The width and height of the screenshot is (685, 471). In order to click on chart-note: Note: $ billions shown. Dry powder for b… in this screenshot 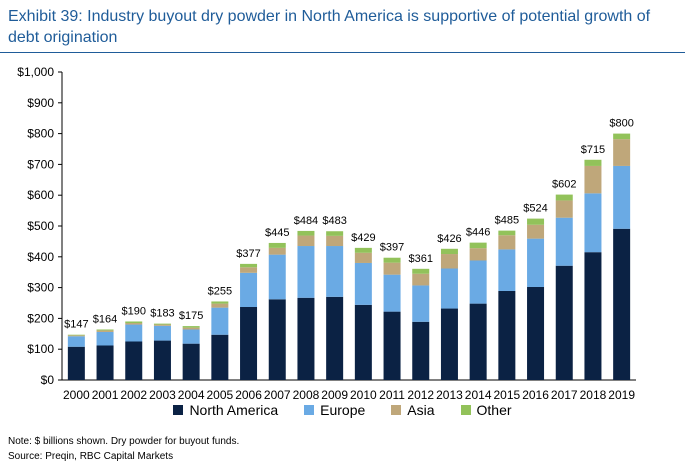, I will do `click(124, 441)`.